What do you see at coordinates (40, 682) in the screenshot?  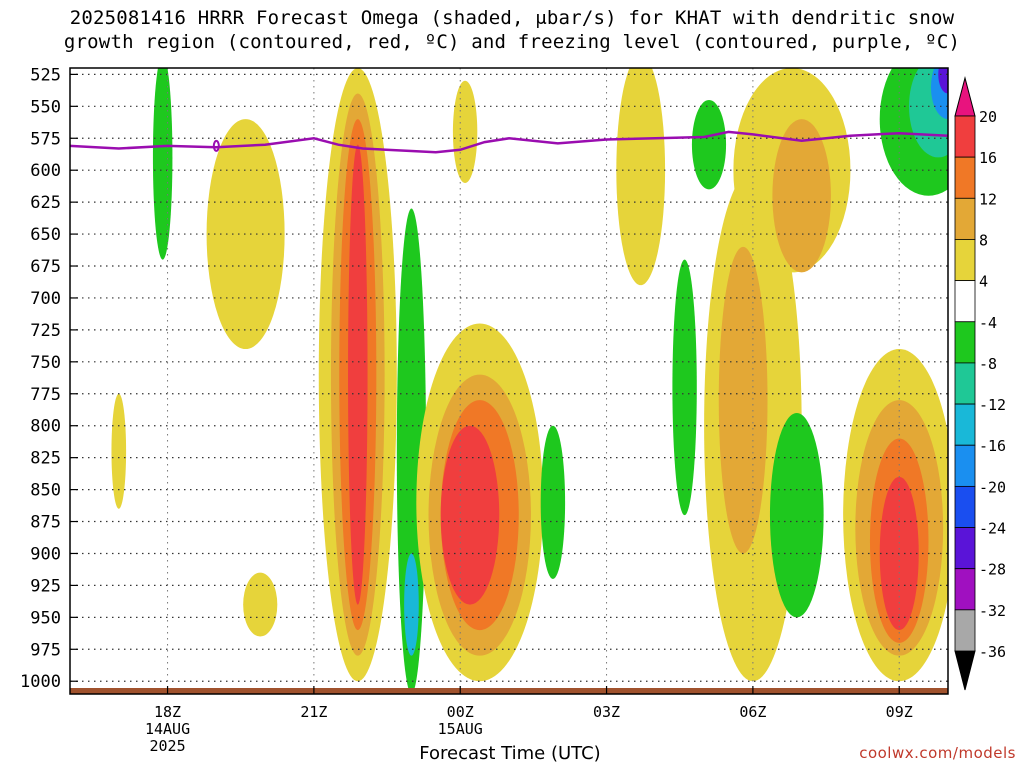 I see `pressure-tick-label-1000: 1000` at bounding box center [40, 682].